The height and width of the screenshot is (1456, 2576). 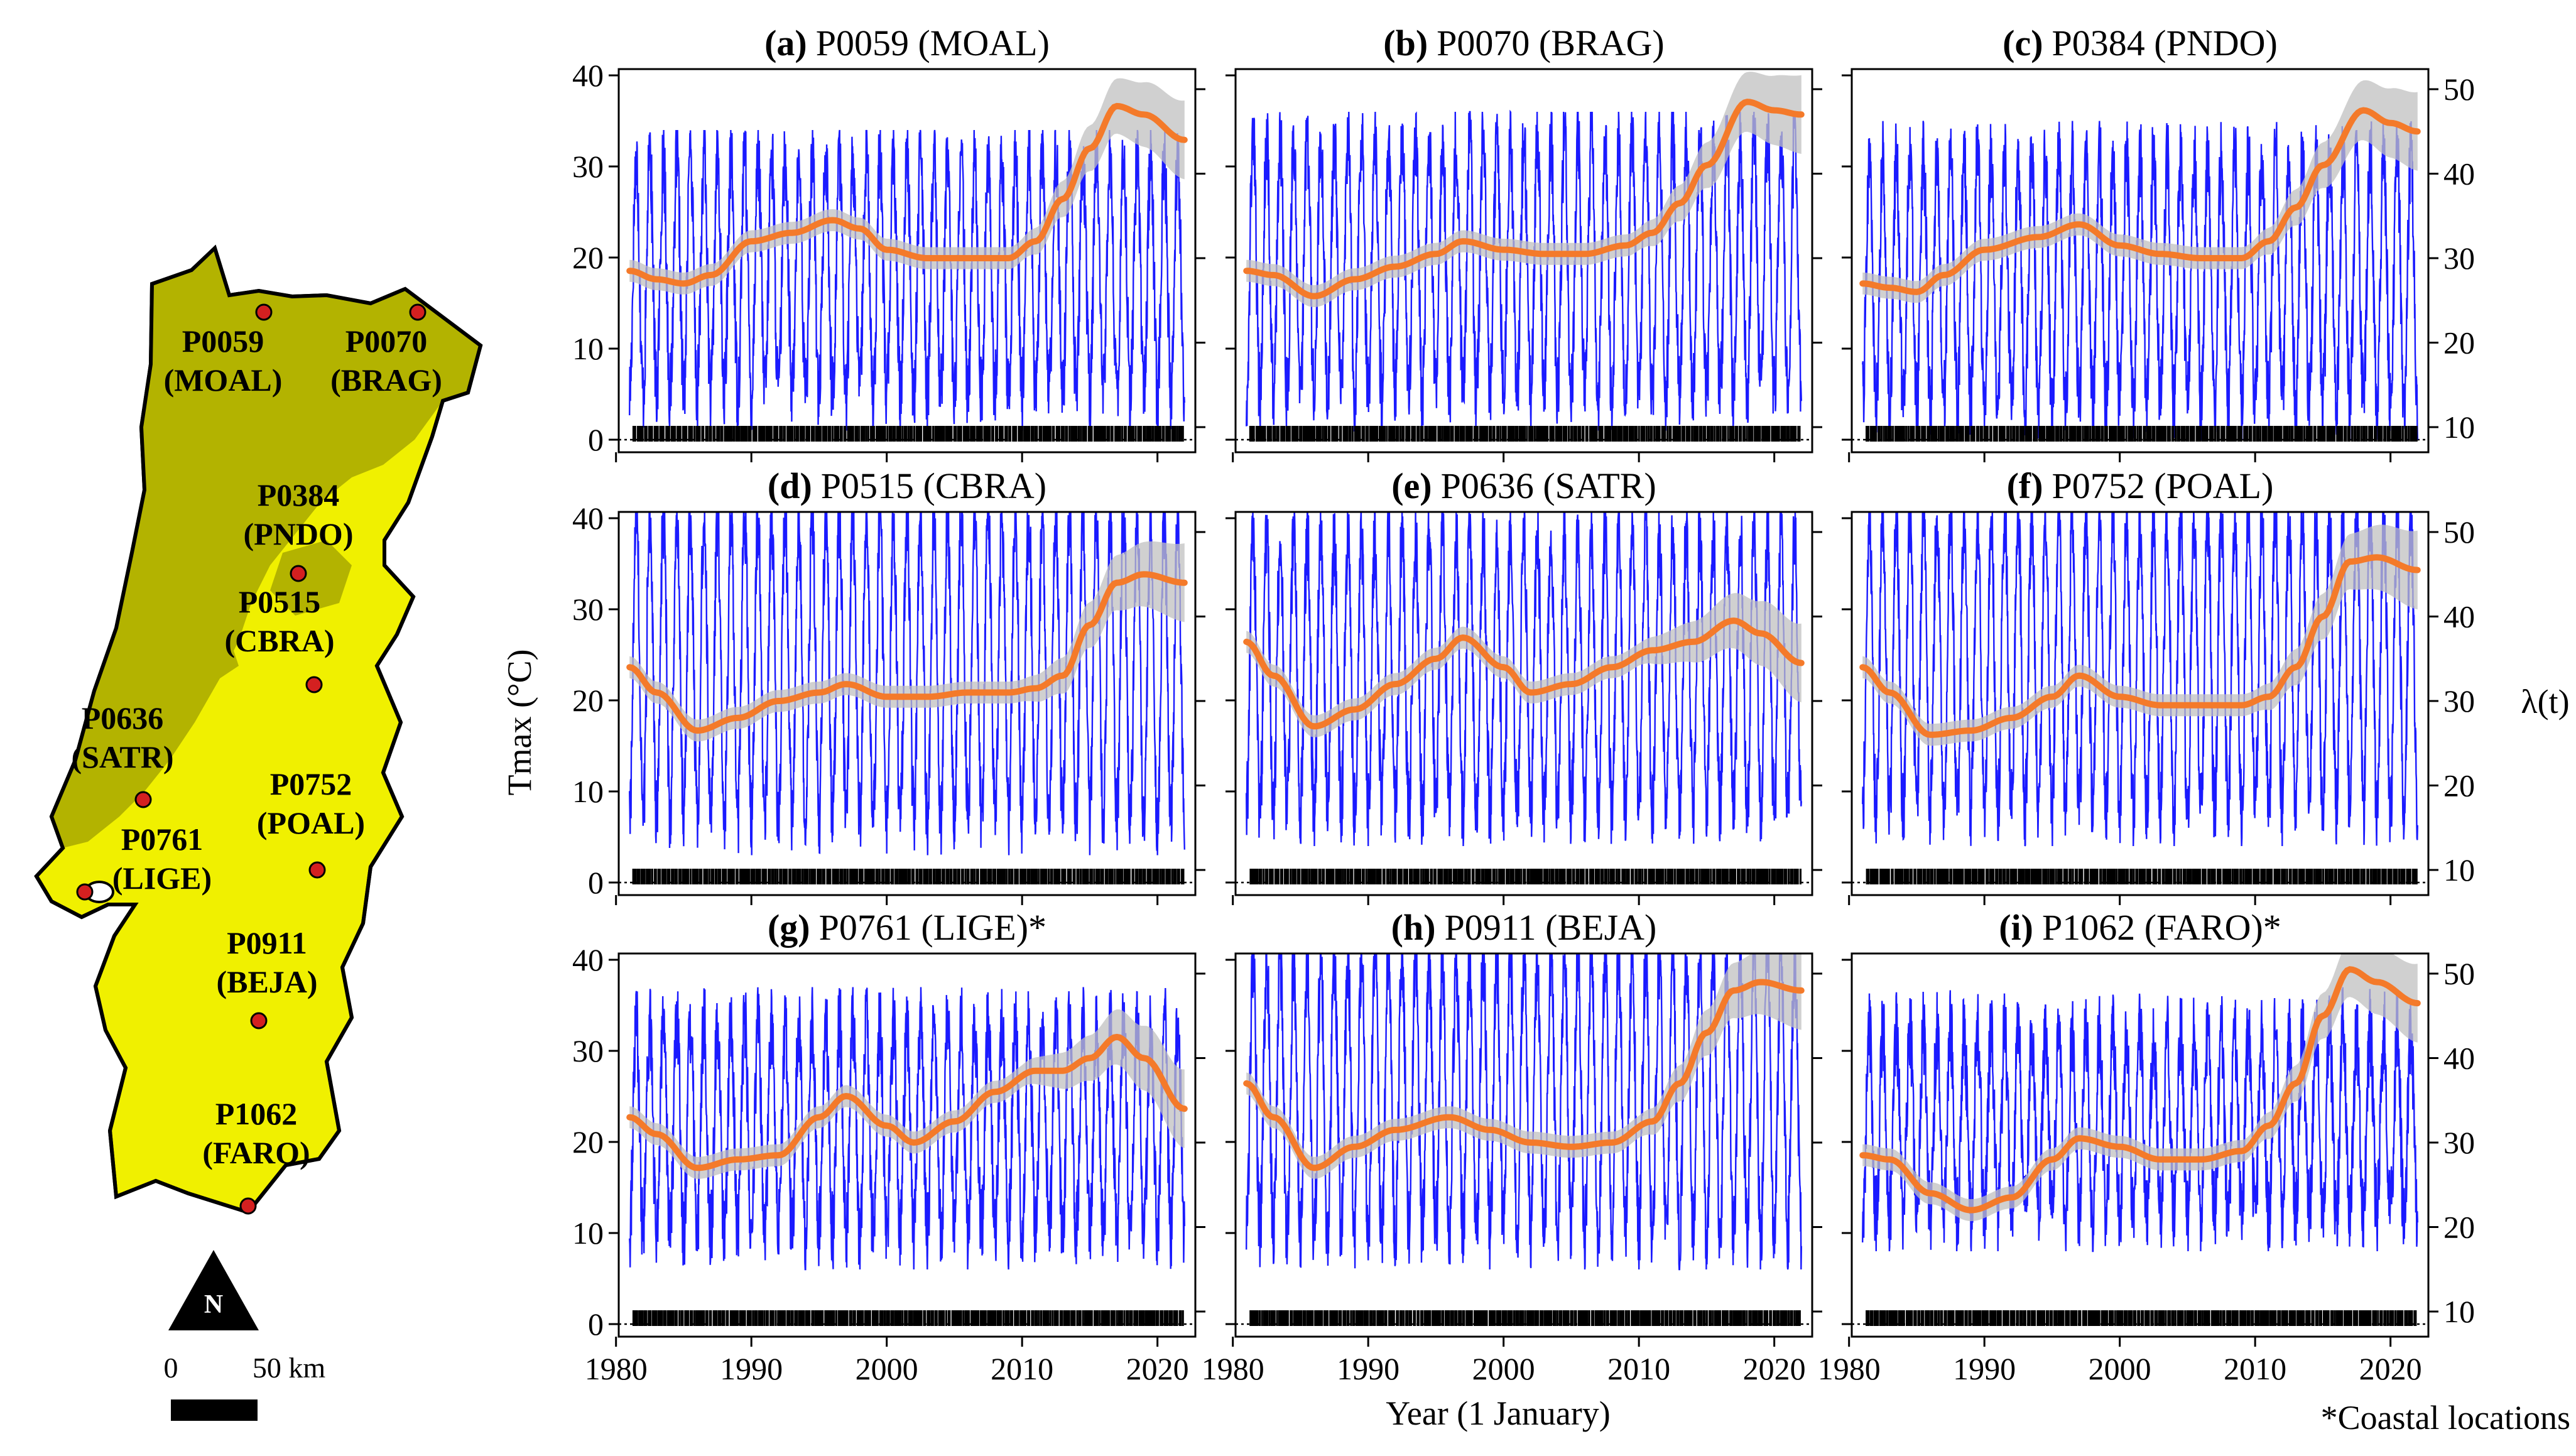 What do you see at coordinates (223, 380) in the screenshot?
I see `station-name-label: (MOAL)` at bounding box center [223, 380].